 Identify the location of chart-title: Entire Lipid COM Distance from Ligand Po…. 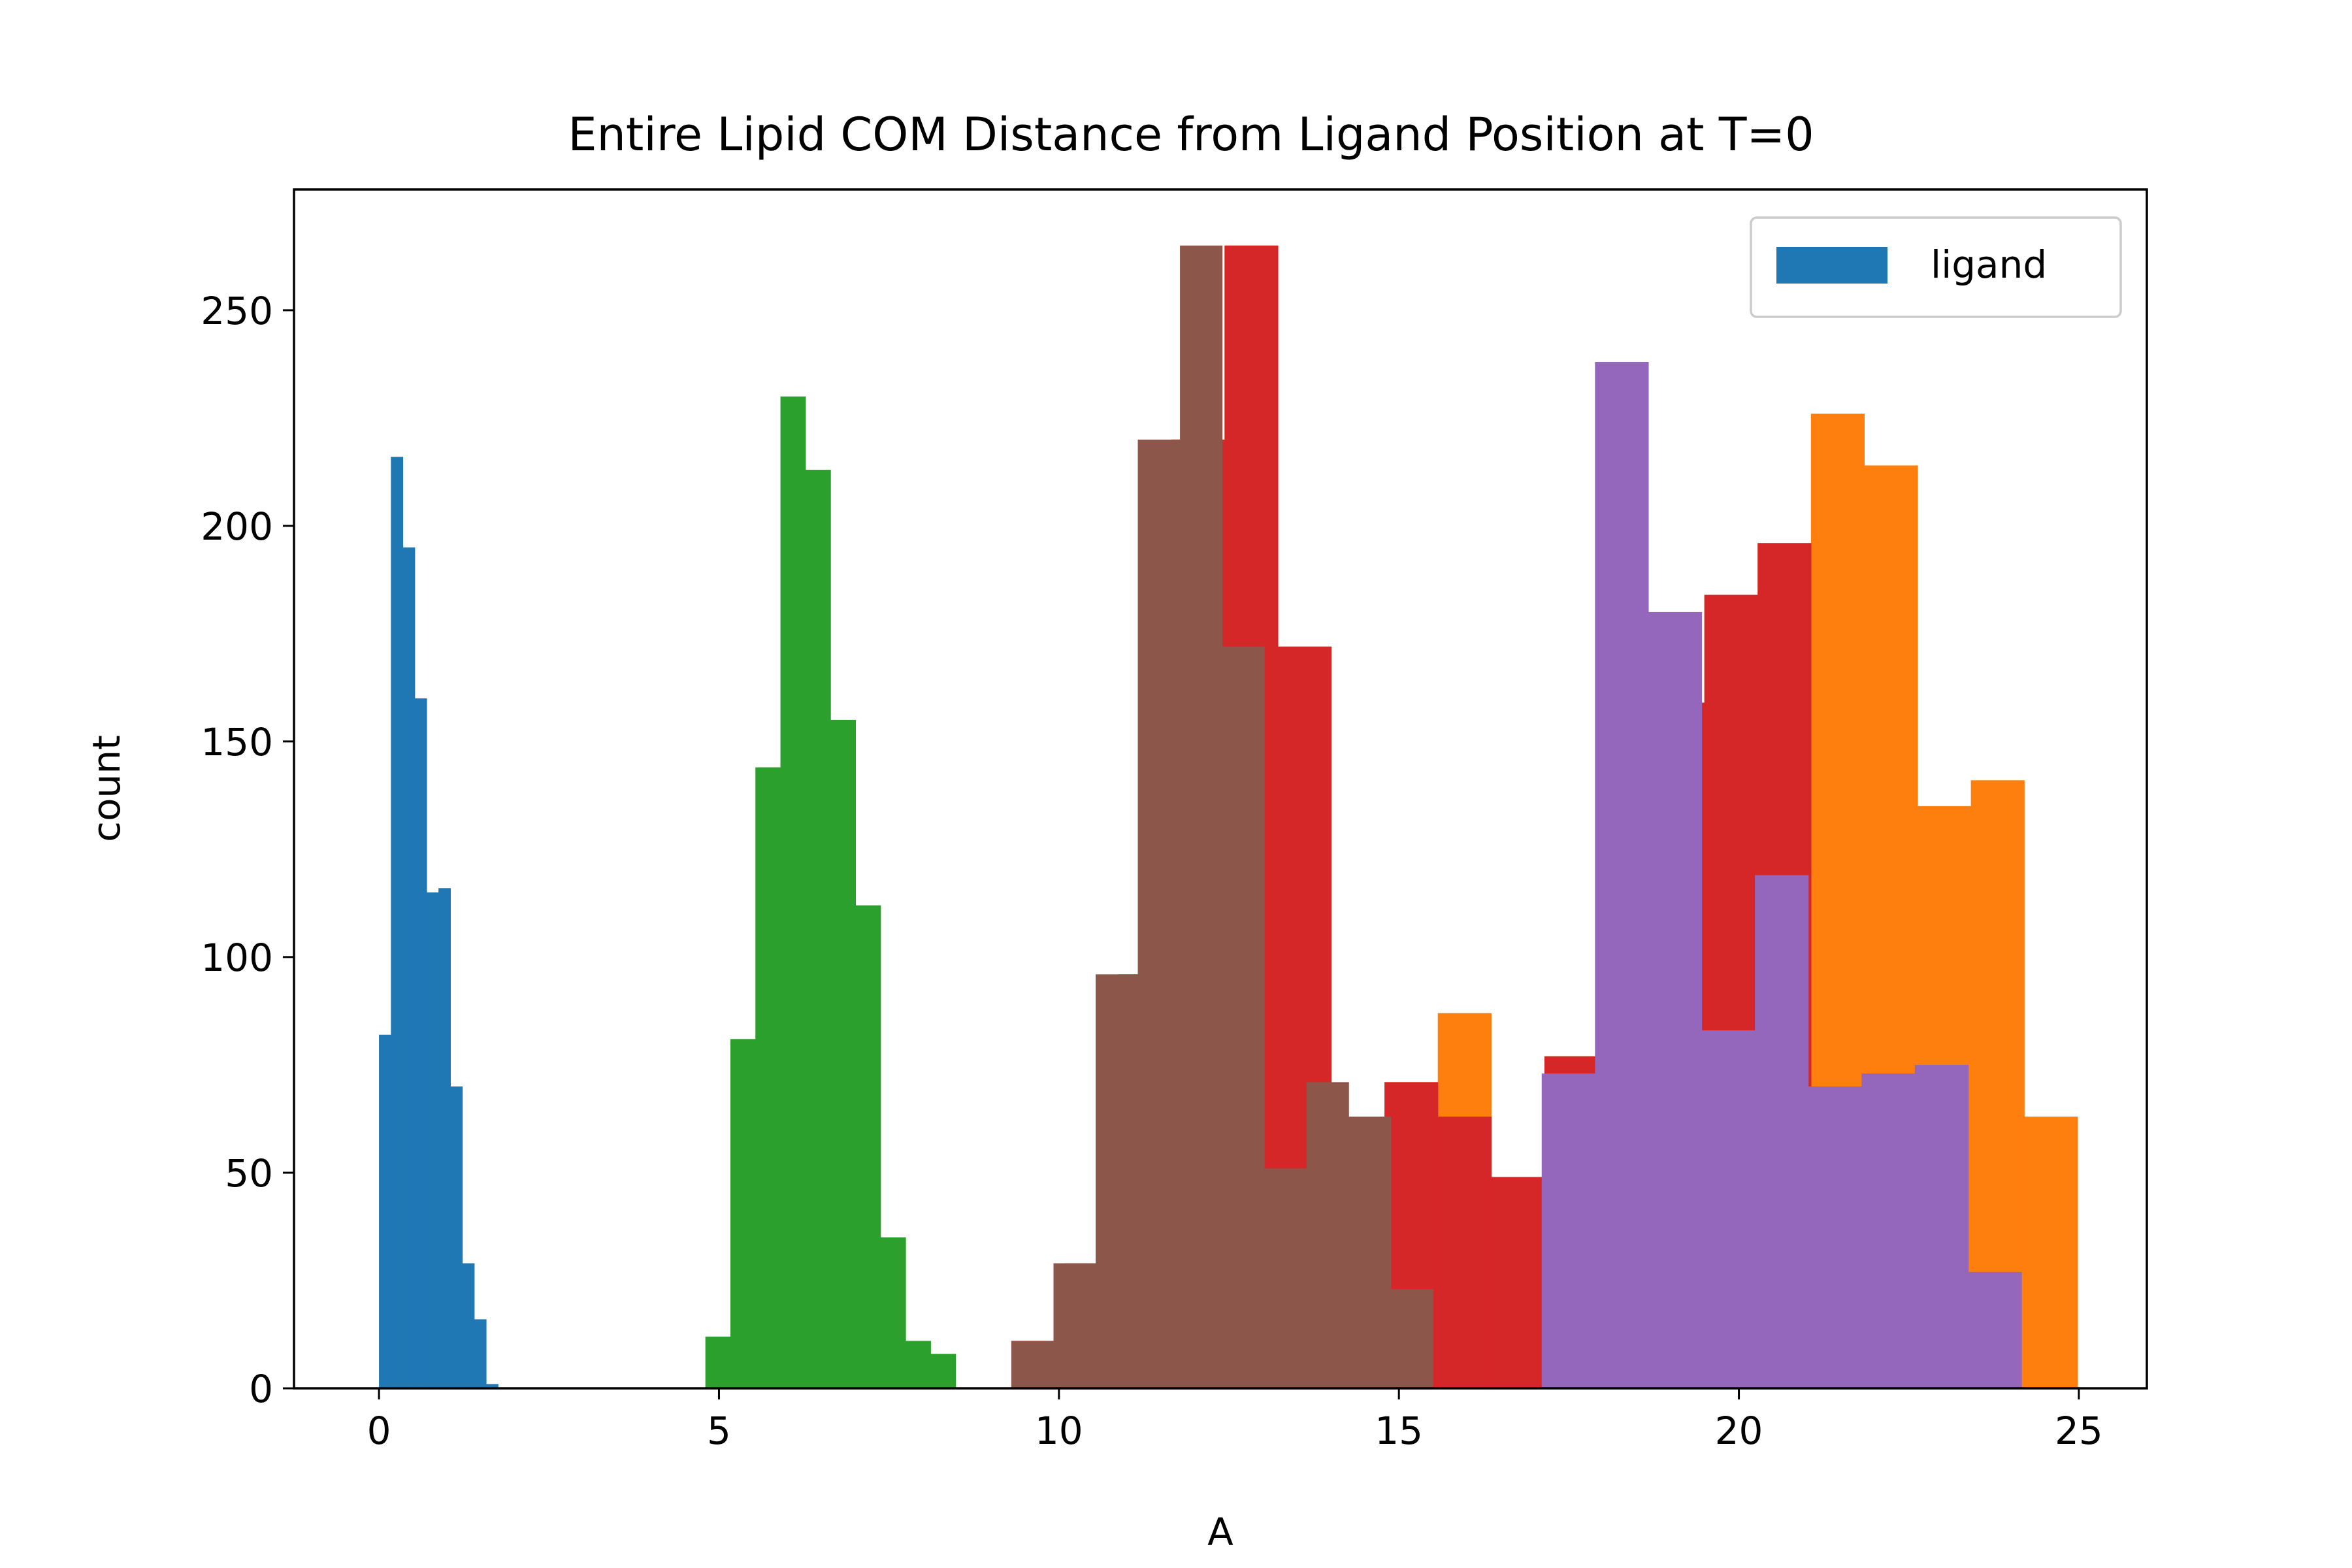
(1191, 134).